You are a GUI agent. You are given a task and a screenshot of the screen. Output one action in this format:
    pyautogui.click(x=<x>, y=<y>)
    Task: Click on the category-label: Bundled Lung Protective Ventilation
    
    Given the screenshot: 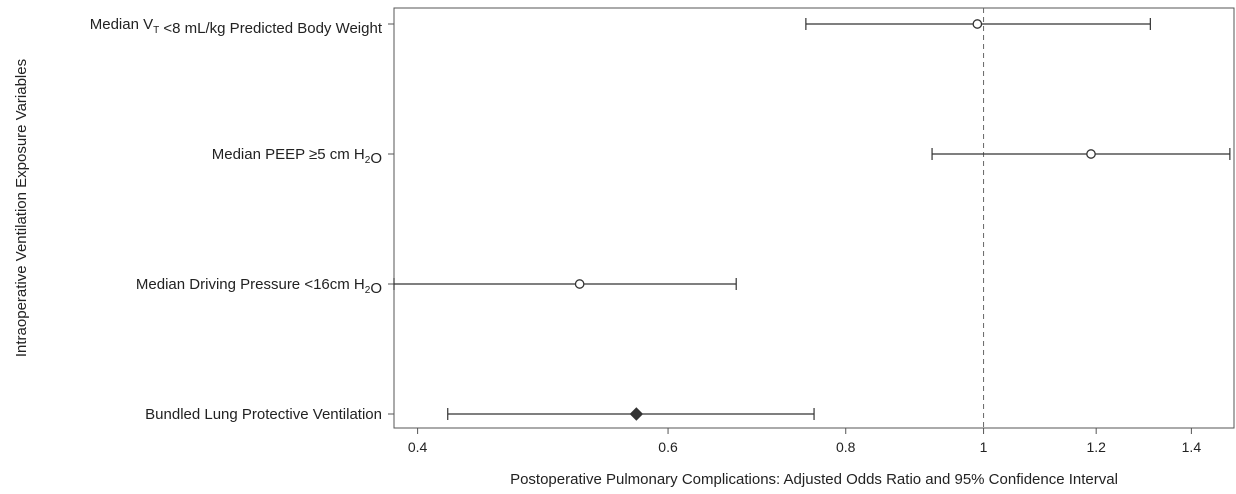 What is the action you would take?
    pyautogui.click(x=263, y=414)
    